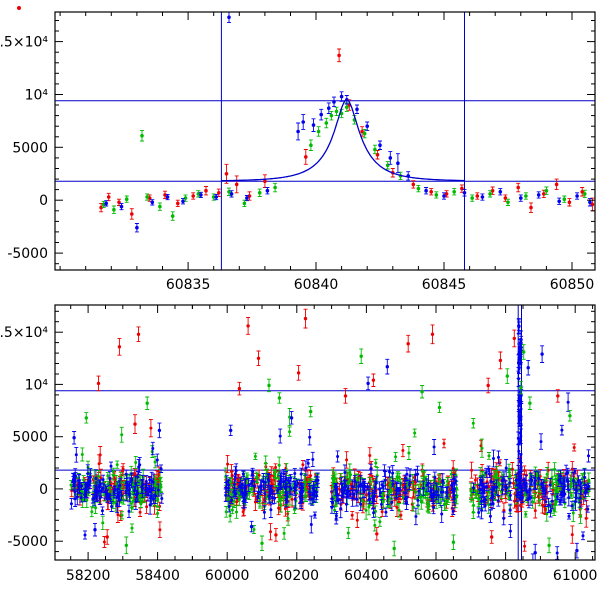 The width and height of the screenshot is (600, 600). I want to click on stray-red-point, so click(19, 8).